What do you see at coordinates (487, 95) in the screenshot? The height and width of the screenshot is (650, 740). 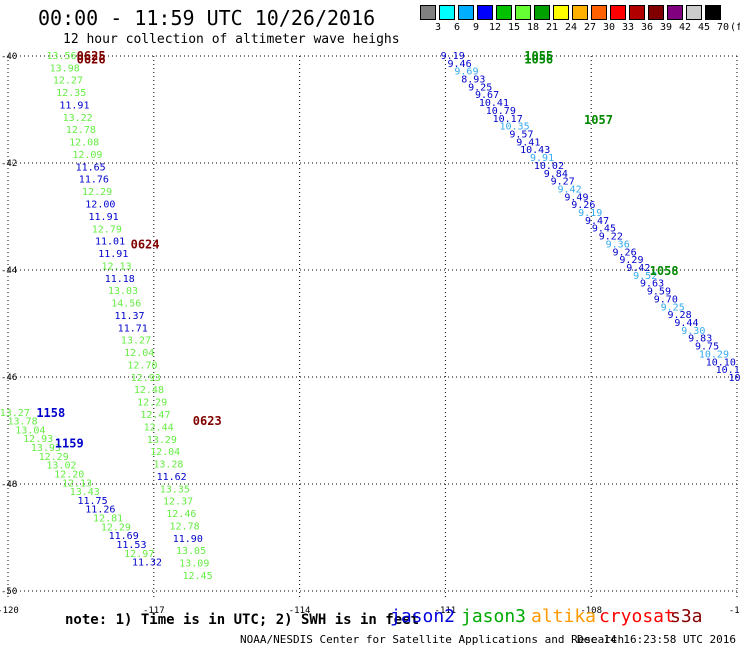 I see `swh-value: 9.67` at bounding box center [487, 95].